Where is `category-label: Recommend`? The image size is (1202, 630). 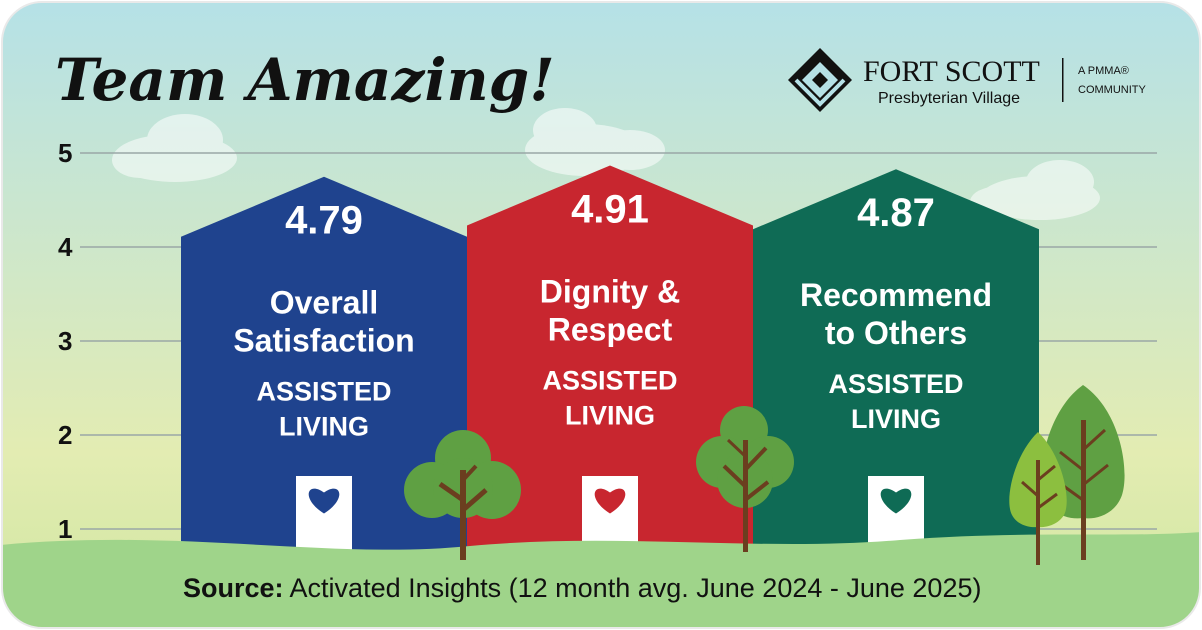 category-label: Recommend is located at coordinates (896, 295).